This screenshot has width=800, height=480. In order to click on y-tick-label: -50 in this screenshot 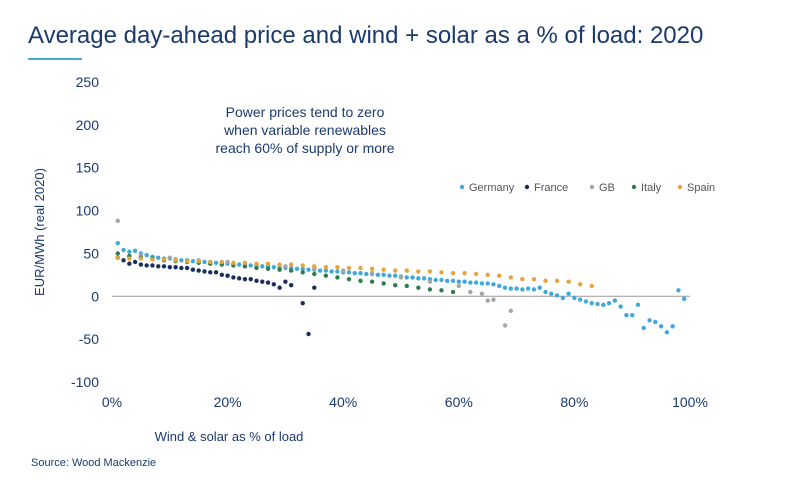, I will do `click(89, 339)`.